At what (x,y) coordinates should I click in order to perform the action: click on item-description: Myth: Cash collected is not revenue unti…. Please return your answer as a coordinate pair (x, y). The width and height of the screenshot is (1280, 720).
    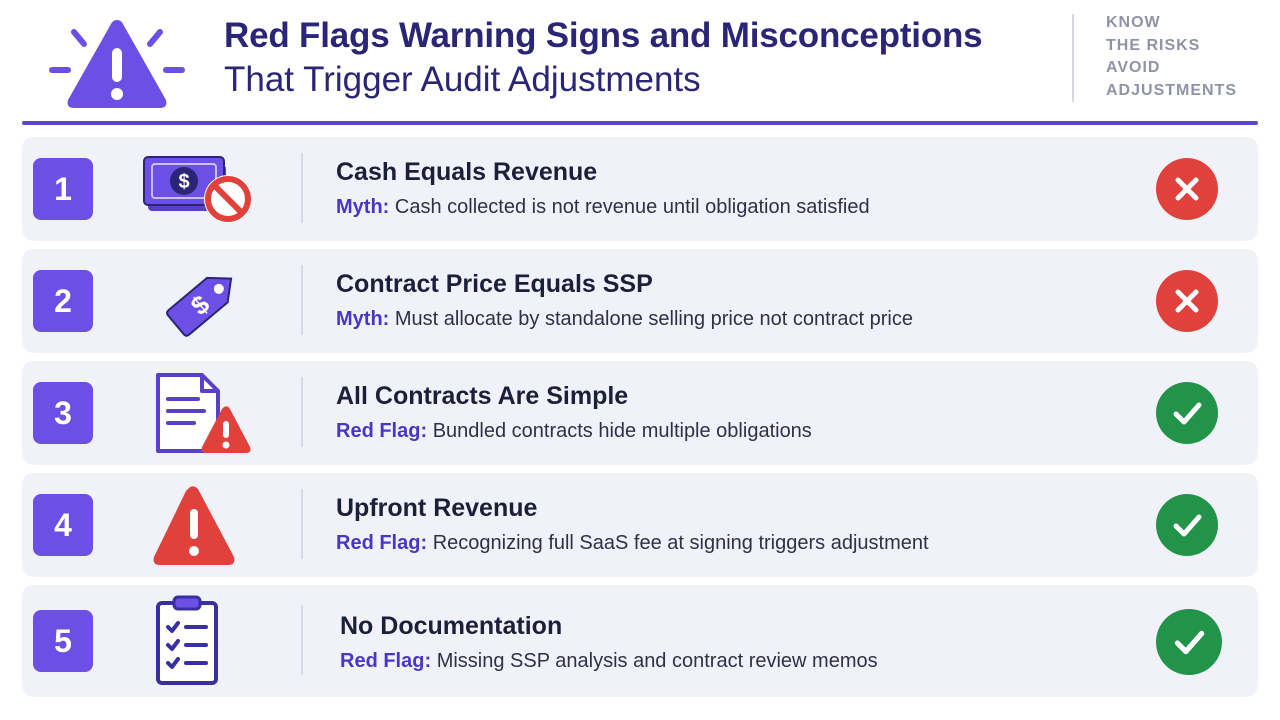
    Looking at the image, I should click on (736, 207).